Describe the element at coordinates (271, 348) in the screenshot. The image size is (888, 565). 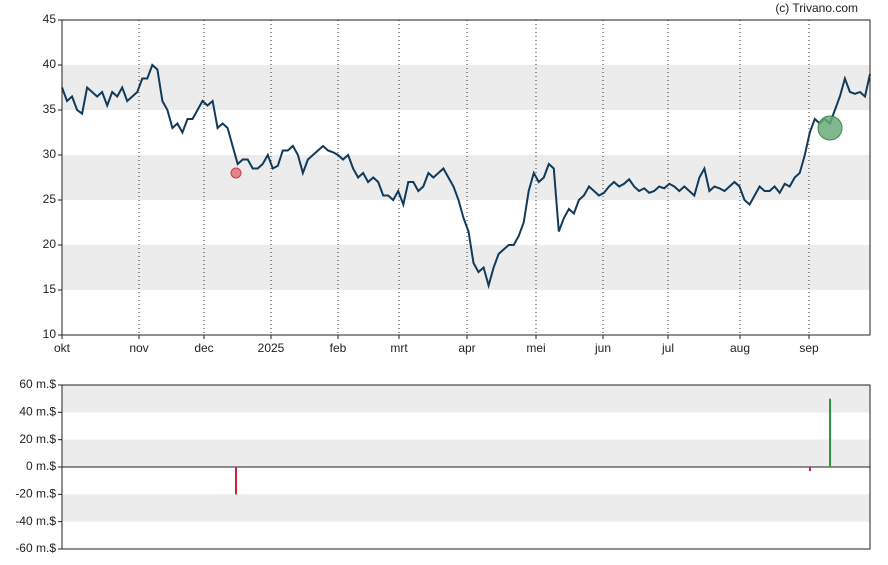
I see `x-tick-label: 2025` at that location.